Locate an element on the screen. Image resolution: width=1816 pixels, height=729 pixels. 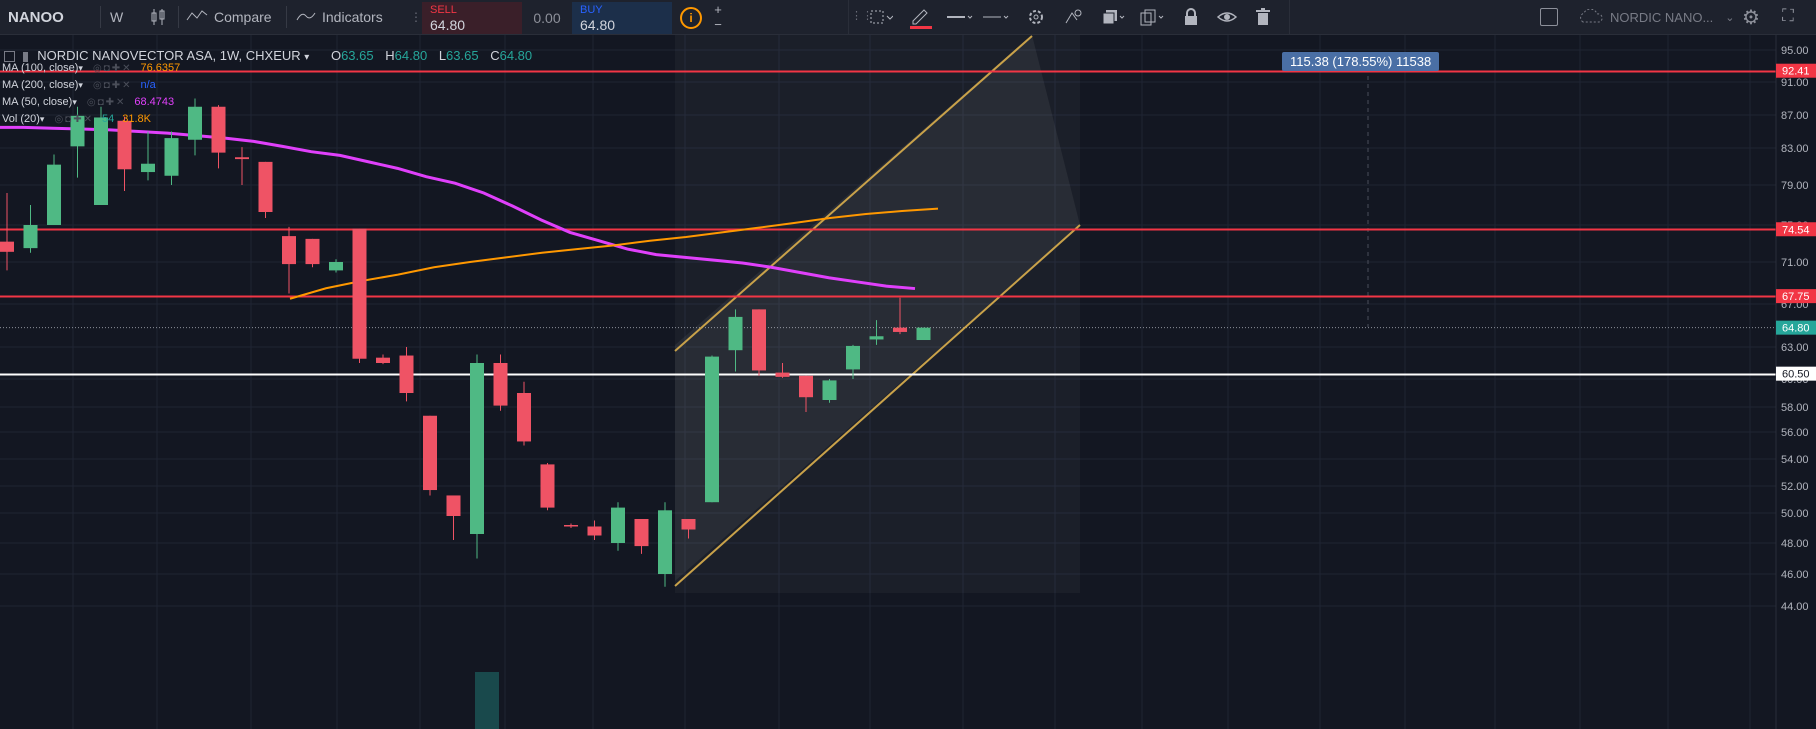
indicator-ma50: MA (50, close) ▾ ◎◘✚✕ 68.4743 is located at coordinates (88, 102).